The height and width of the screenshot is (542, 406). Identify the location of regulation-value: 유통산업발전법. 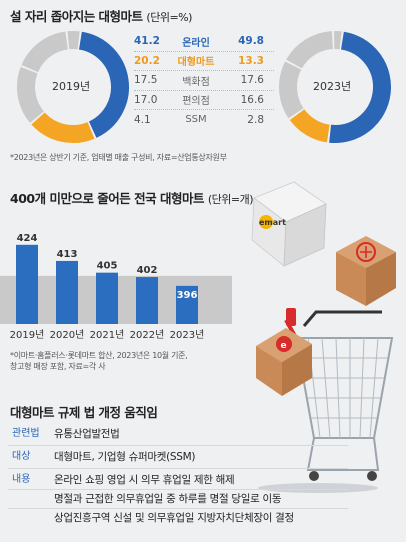
(87, 434).